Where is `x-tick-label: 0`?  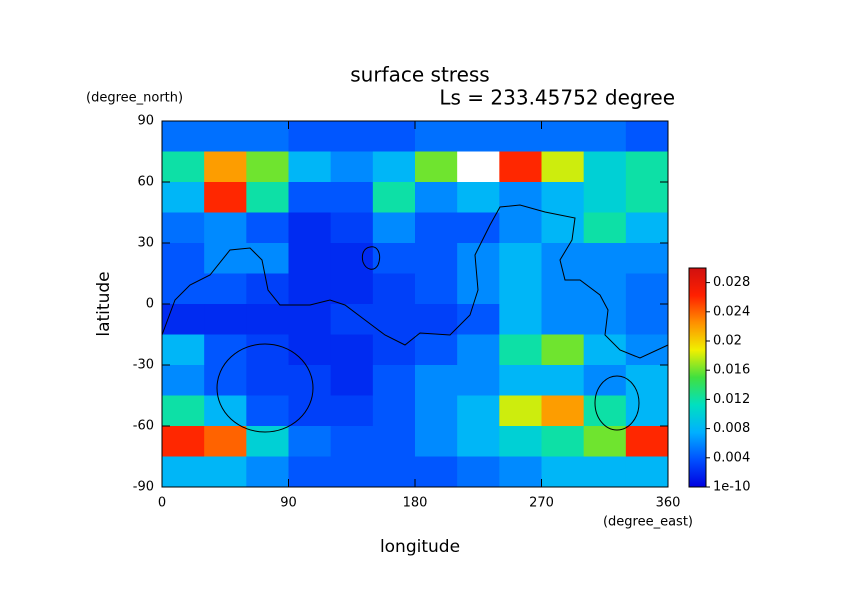
x-tick-label: 0 is located at coordinates (162, 503).